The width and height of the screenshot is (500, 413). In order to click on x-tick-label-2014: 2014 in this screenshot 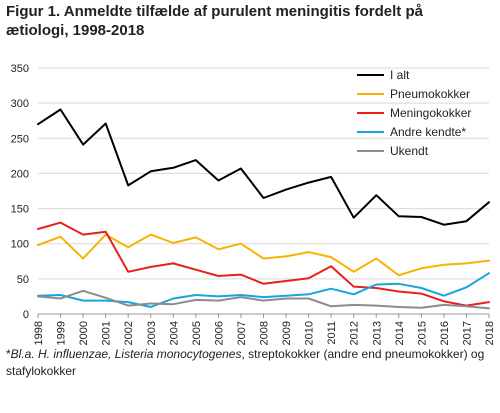, I will do `click(400, 333)`.